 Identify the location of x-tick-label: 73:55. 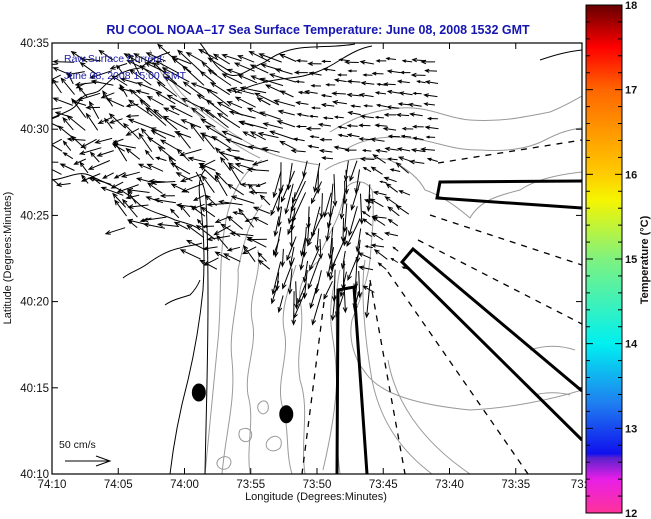
(250, 485).